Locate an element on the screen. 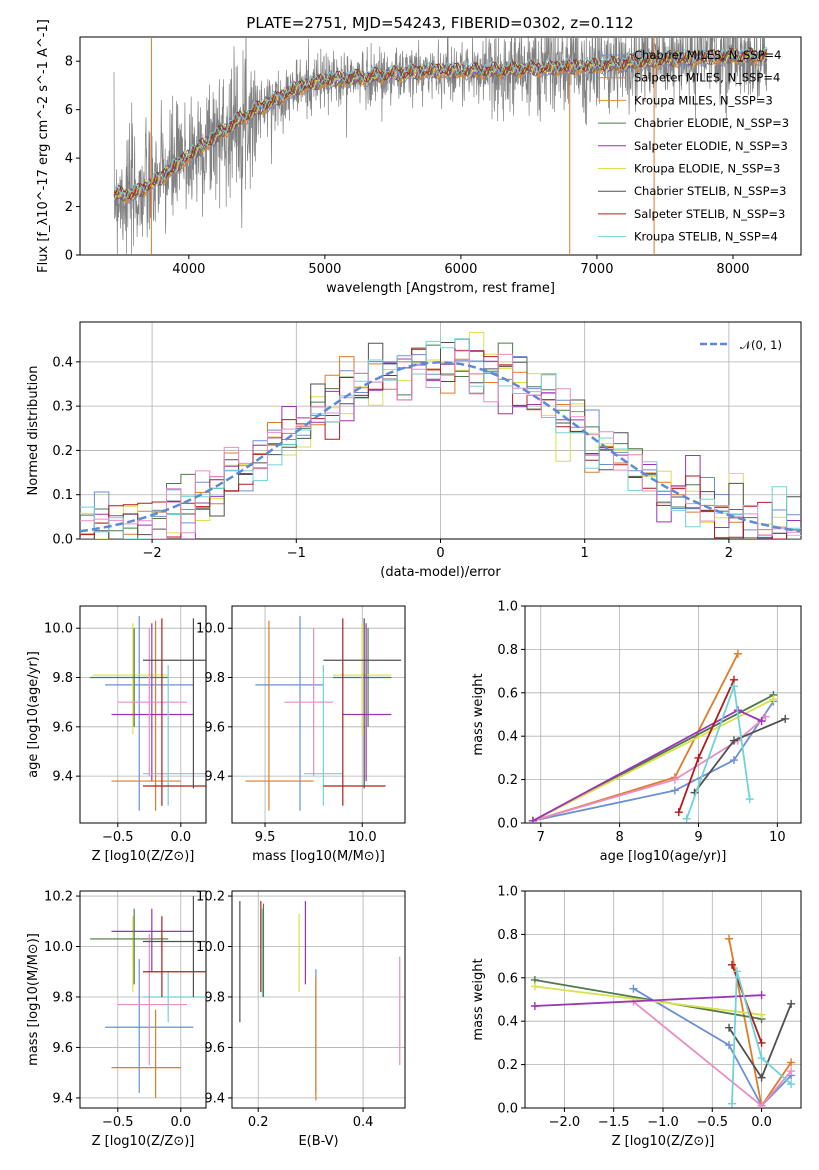 Image resolution: width=819 pixels, height=1170 pixels. residual-histogram-steps is located at coordinates (440, 444).